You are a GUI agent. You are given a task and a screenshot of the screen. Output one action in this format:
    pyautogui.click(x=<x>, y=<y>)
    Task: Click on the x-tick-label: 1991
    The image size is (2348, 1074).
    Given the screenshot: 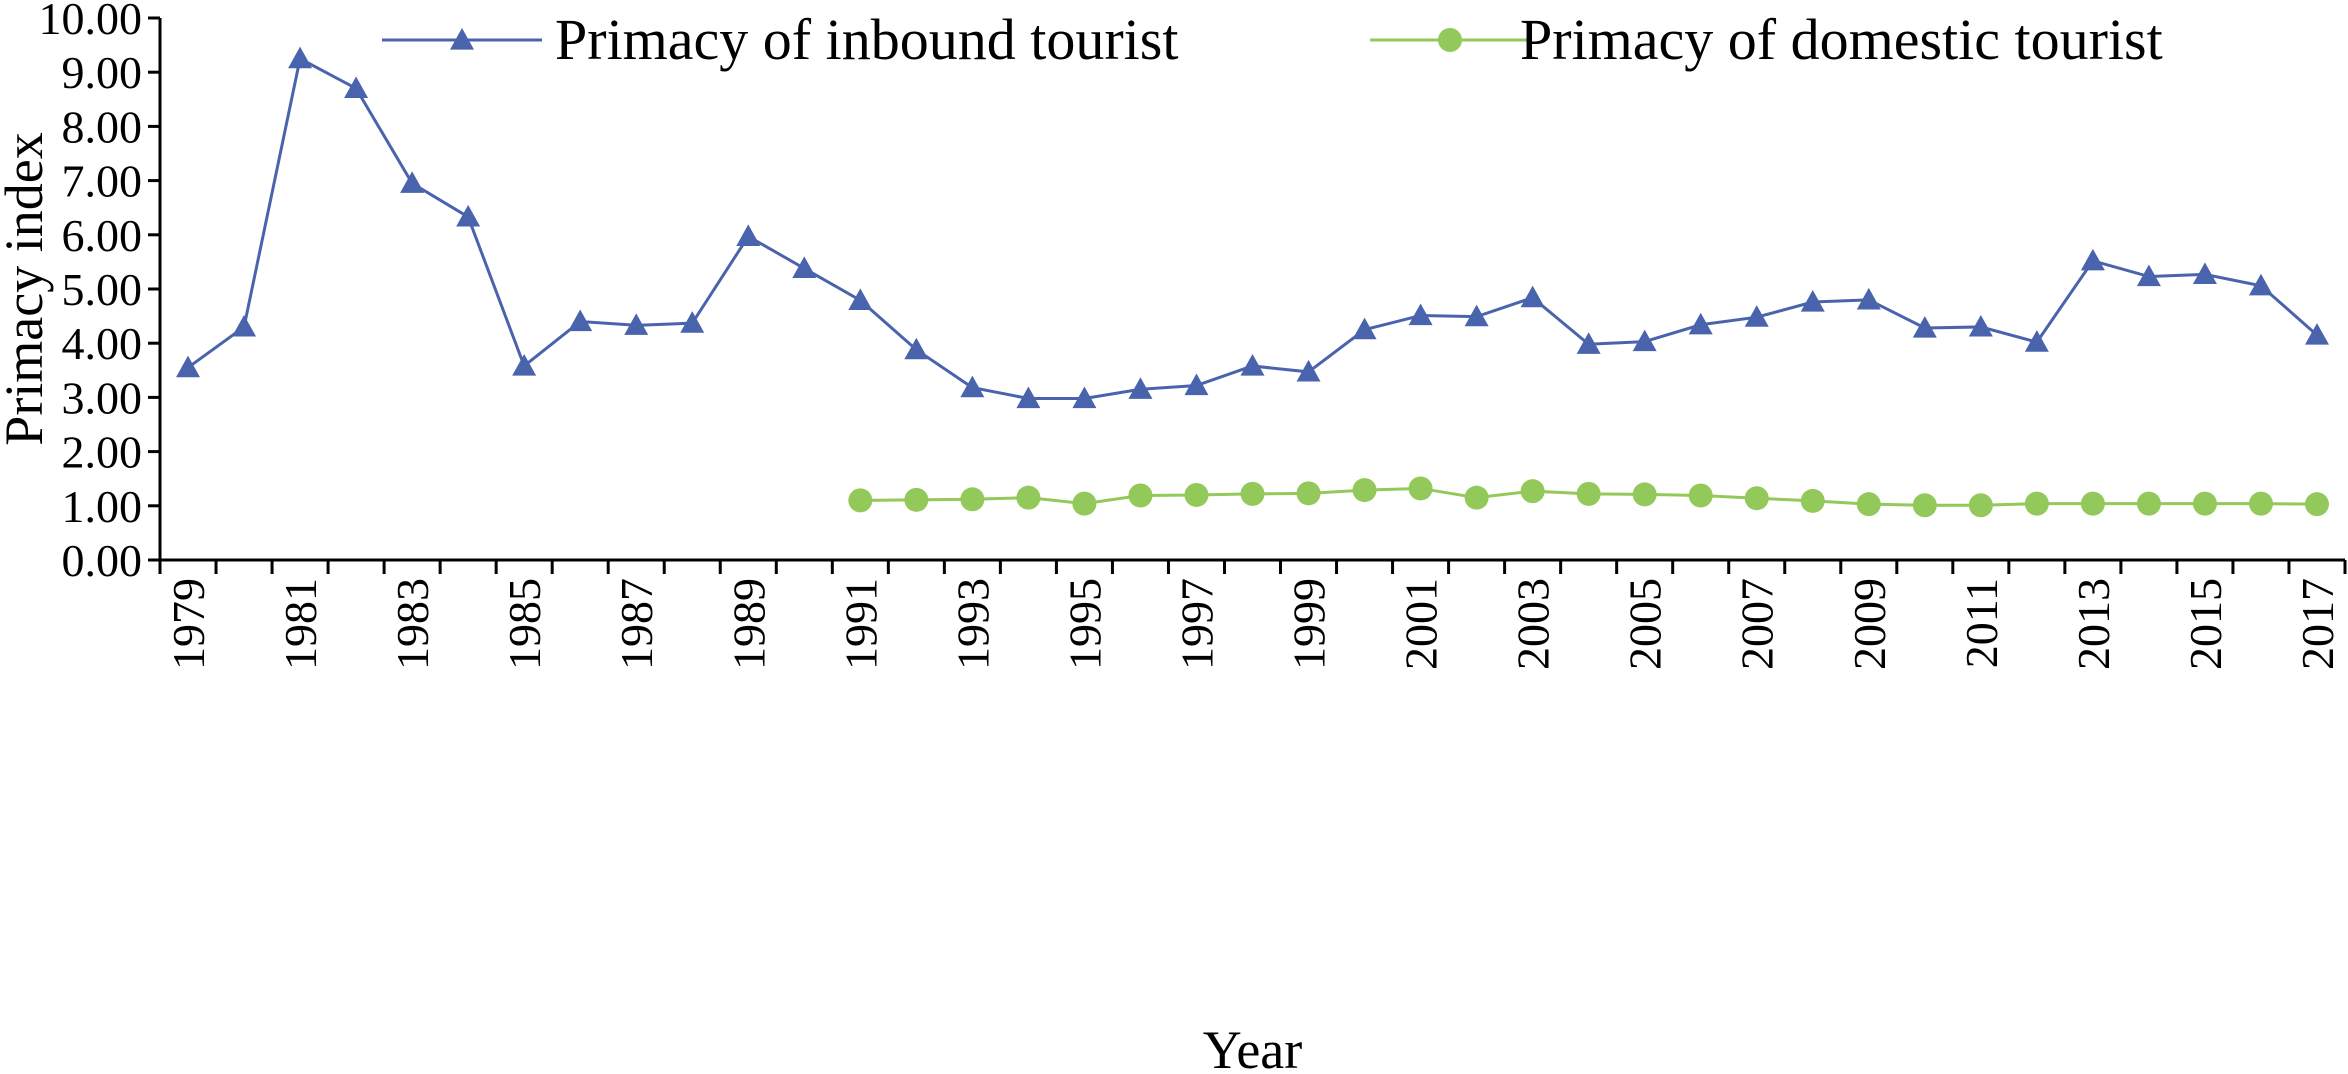 What is the action you would take?
    pyautogui.click(x=860, y=624)
    